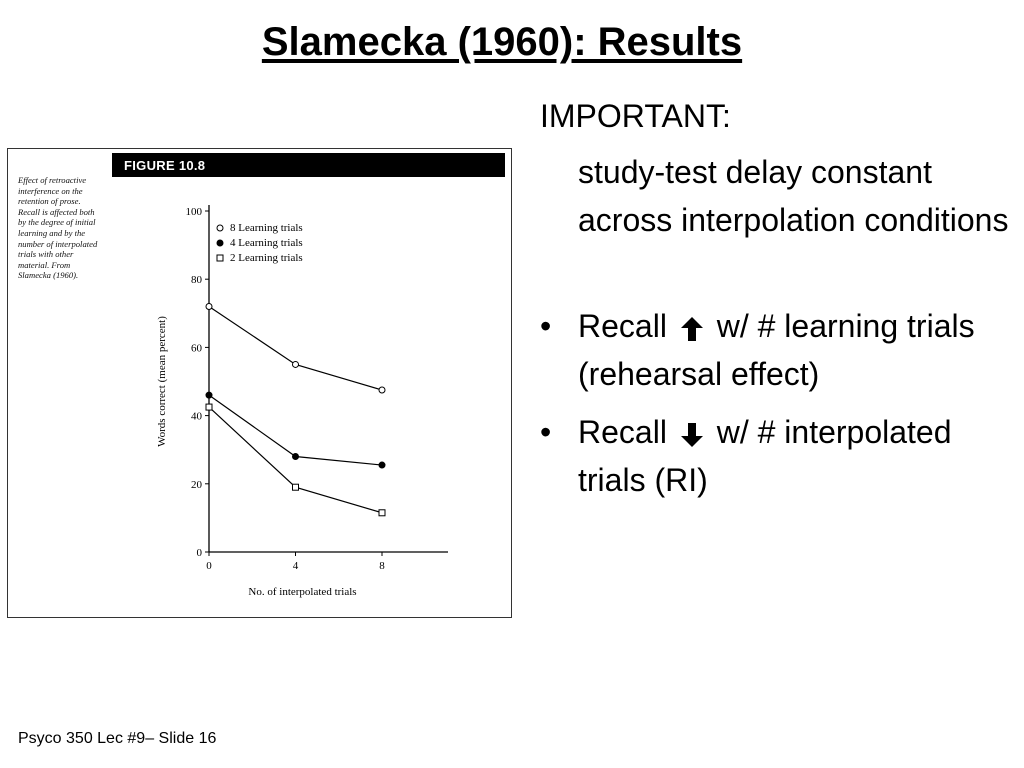 Image resolution: width=1024 pixels, height=768 pixels. Describe the element at coordinates (266, 258) in the screenshot. I see `legend-label: 2 Learning trials` at that location.